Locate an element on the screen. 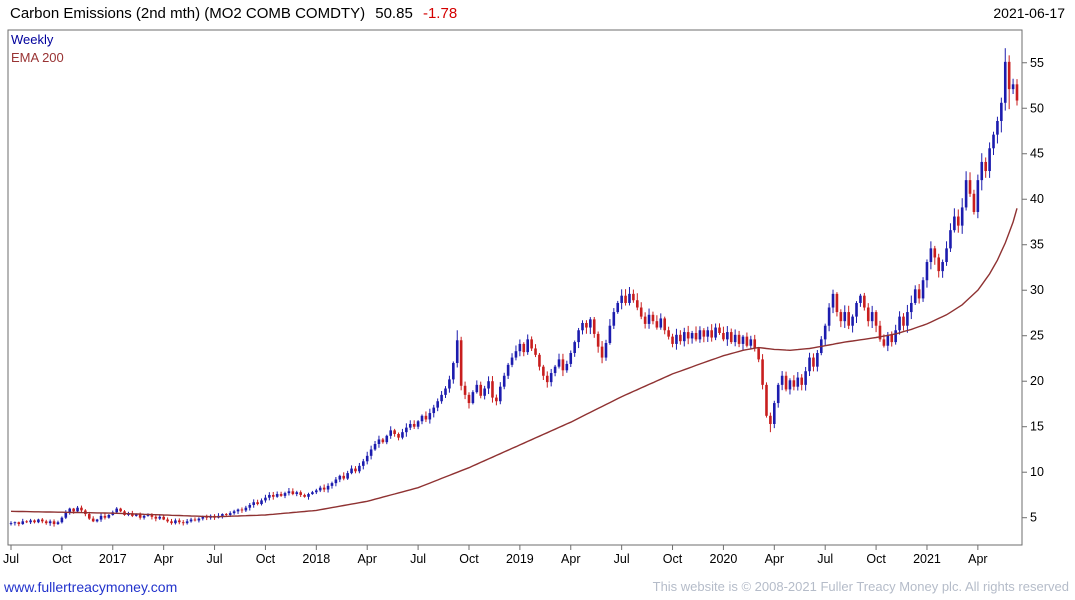 The width and height of the screenshot is (1075, 600). y-tick-label: 40 is located at coordinates (1037, 199).